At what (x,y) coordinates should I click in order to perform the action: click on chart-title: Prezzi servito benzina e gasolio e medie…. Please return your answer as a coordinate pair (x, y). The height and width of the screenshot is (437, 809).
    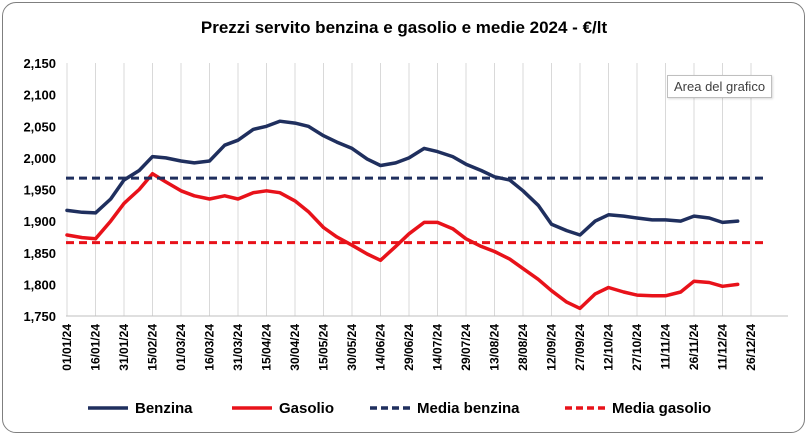
    Looking at the image, I should click on (404, 27).